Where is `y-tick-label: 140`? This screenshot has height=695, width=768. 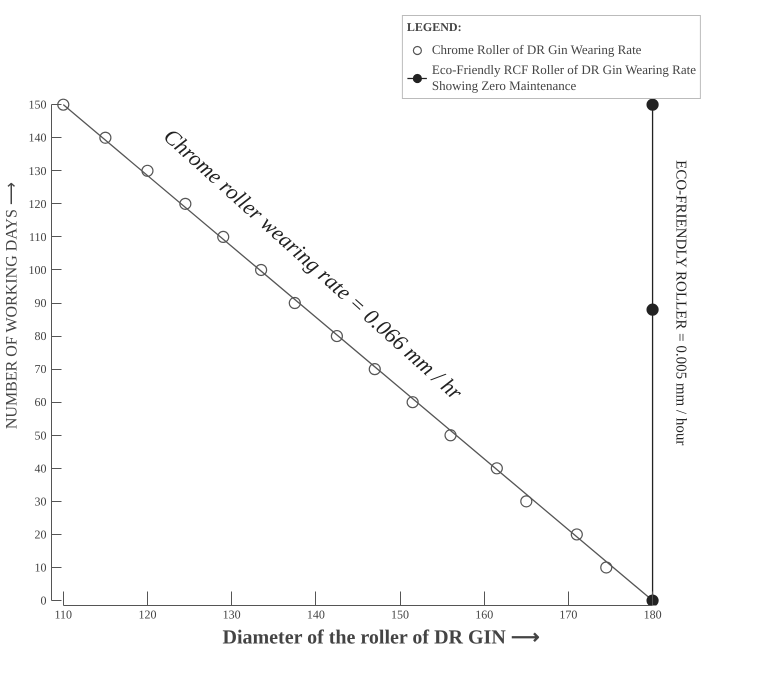 y-tick-label: 140 is located at coordinates (37, 137).